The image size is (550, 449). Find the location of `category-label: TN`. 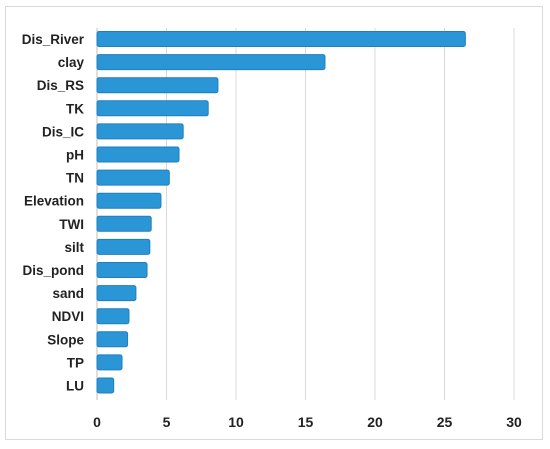

category-label: TN is located at coordinates (75, 178).